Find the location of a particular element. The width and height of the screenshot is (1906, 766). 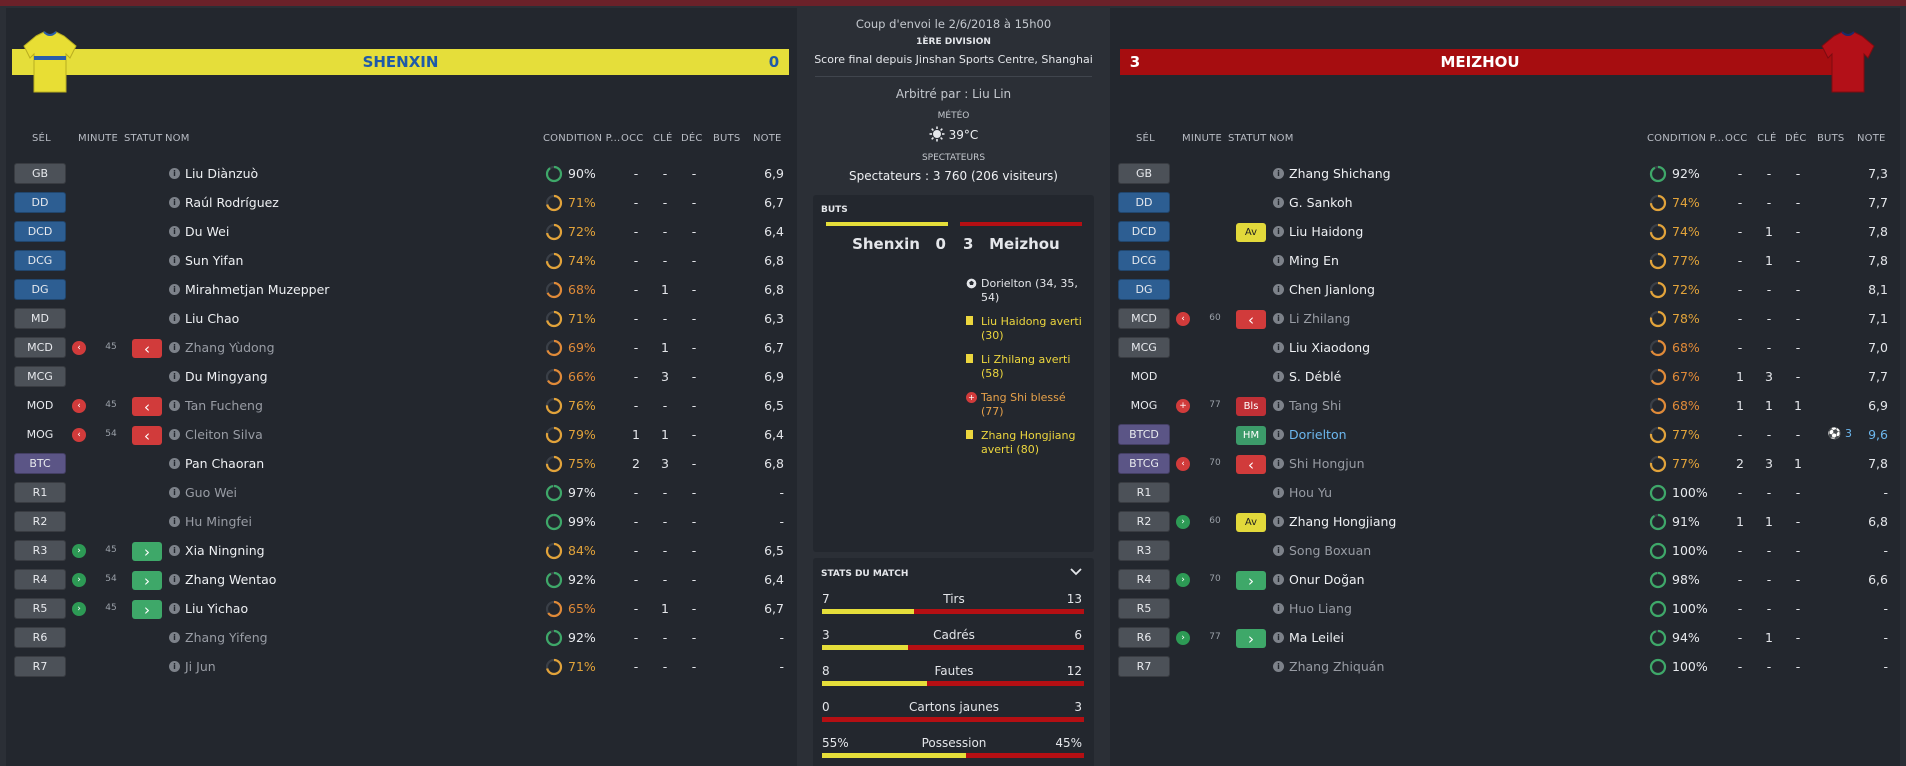

player-row: DCG i Sun Yifan 74% - - - 6,8 is located at coordinates (401, 260).